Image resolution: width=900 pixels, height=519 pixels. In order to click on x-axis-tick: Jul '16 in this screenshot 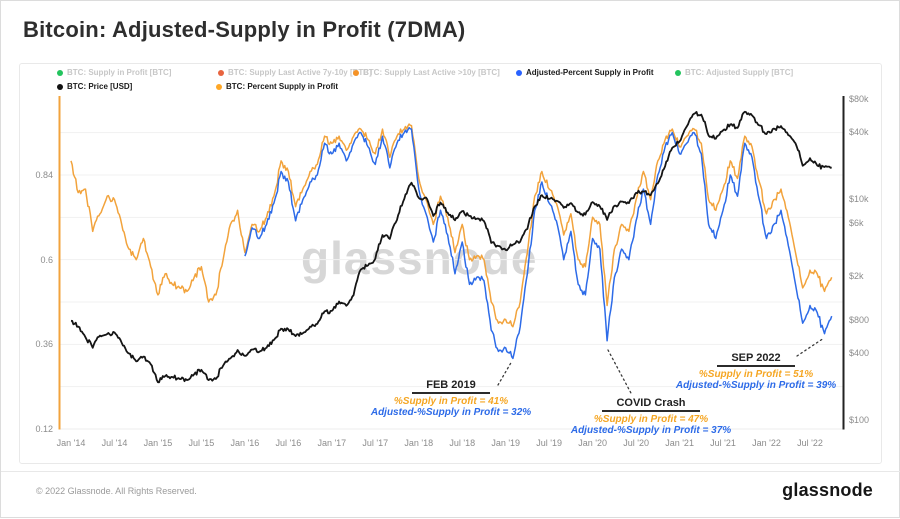, I will do `click(288, 443)`.